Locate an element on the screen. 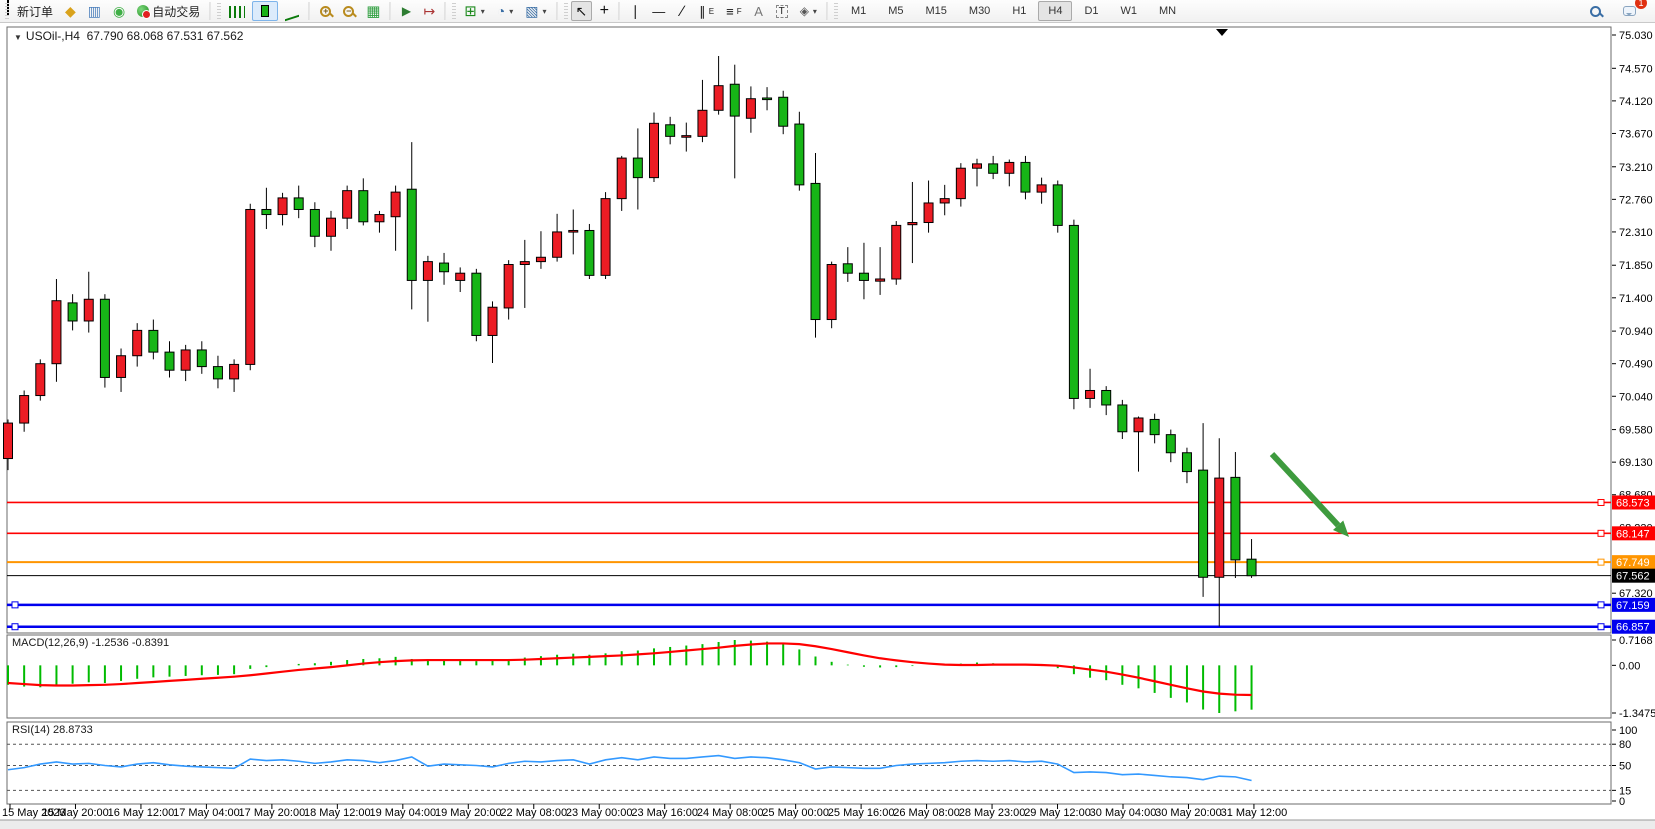 This screenshot has width=1655, height=829. zoom-out-button: − is located at coordinates (348, 11).